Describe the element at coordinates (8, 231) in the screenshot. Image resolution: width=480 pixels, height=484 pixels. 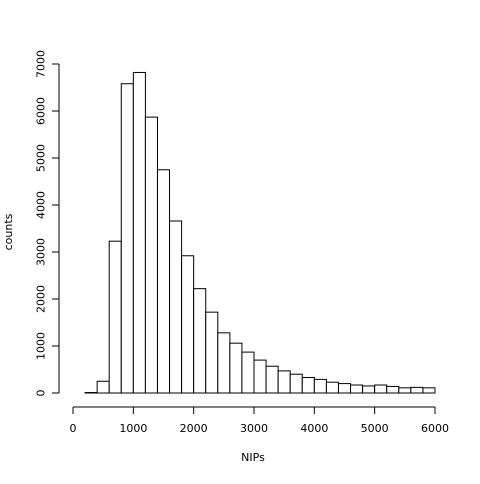
I see `y-axis-label: counts` at that location.